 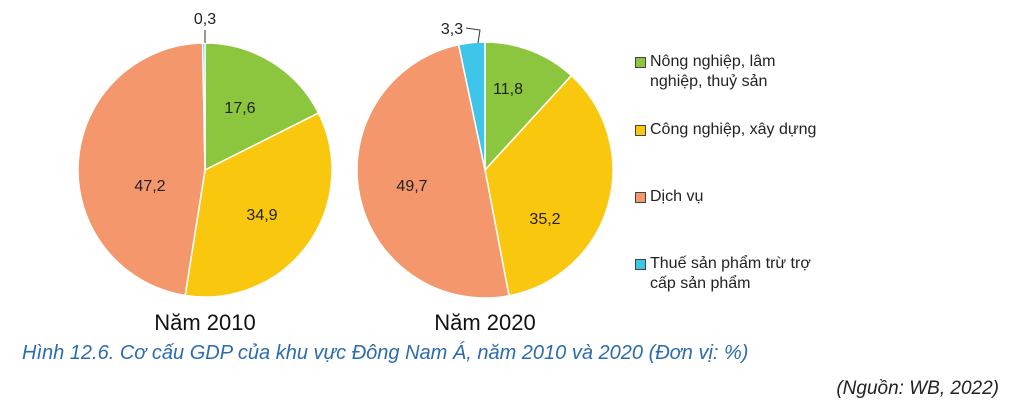 What do you see at coordinates (640, 130) in the screenshot?
I see `legend-swatch-industry` at bounding box center [640, 130].